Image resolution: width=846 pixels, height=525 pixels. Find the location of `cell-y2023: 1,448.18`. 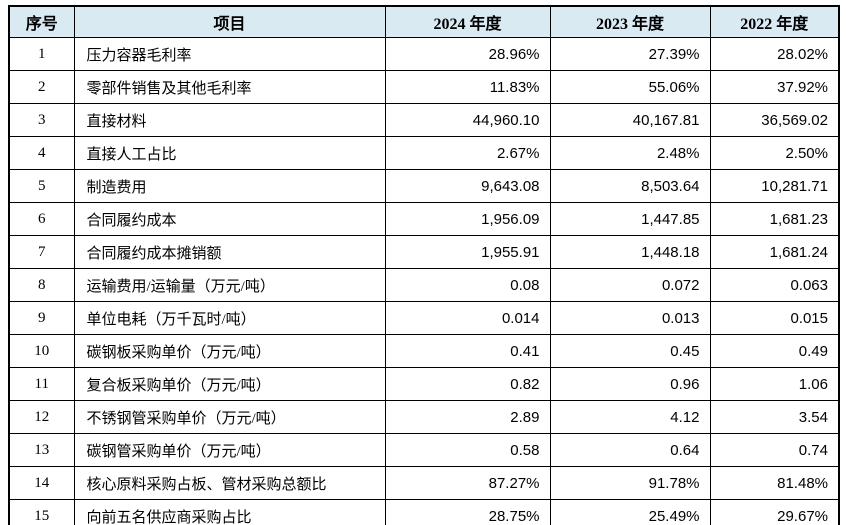

cell-y2023: 1,448.18 is located at coordinates (630, 252).